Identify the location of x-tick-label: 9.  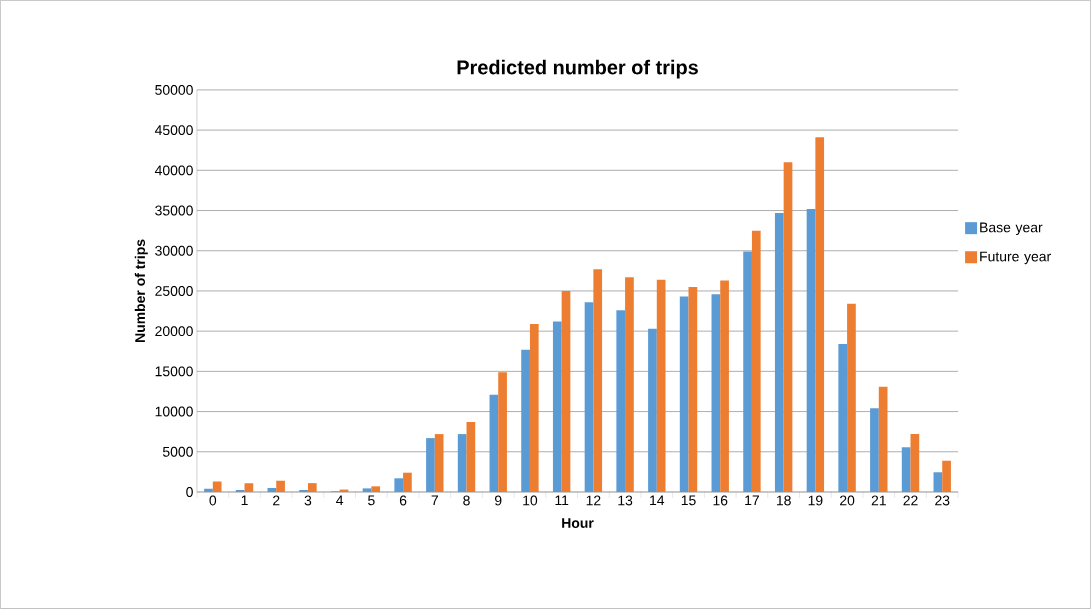
(498, 500).